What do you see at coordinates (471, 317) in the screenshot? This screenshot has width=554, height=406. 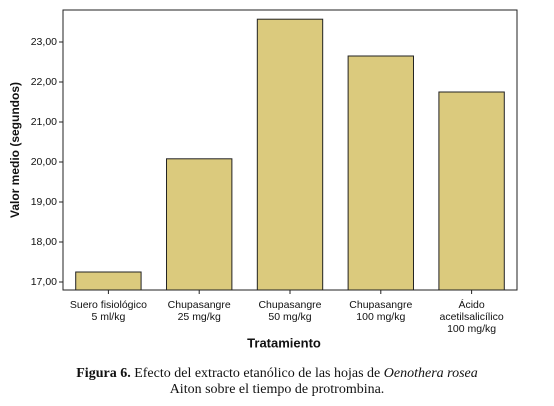 I see `x-tick-label: acetilsalicílico` at bounding box center [471, 317].